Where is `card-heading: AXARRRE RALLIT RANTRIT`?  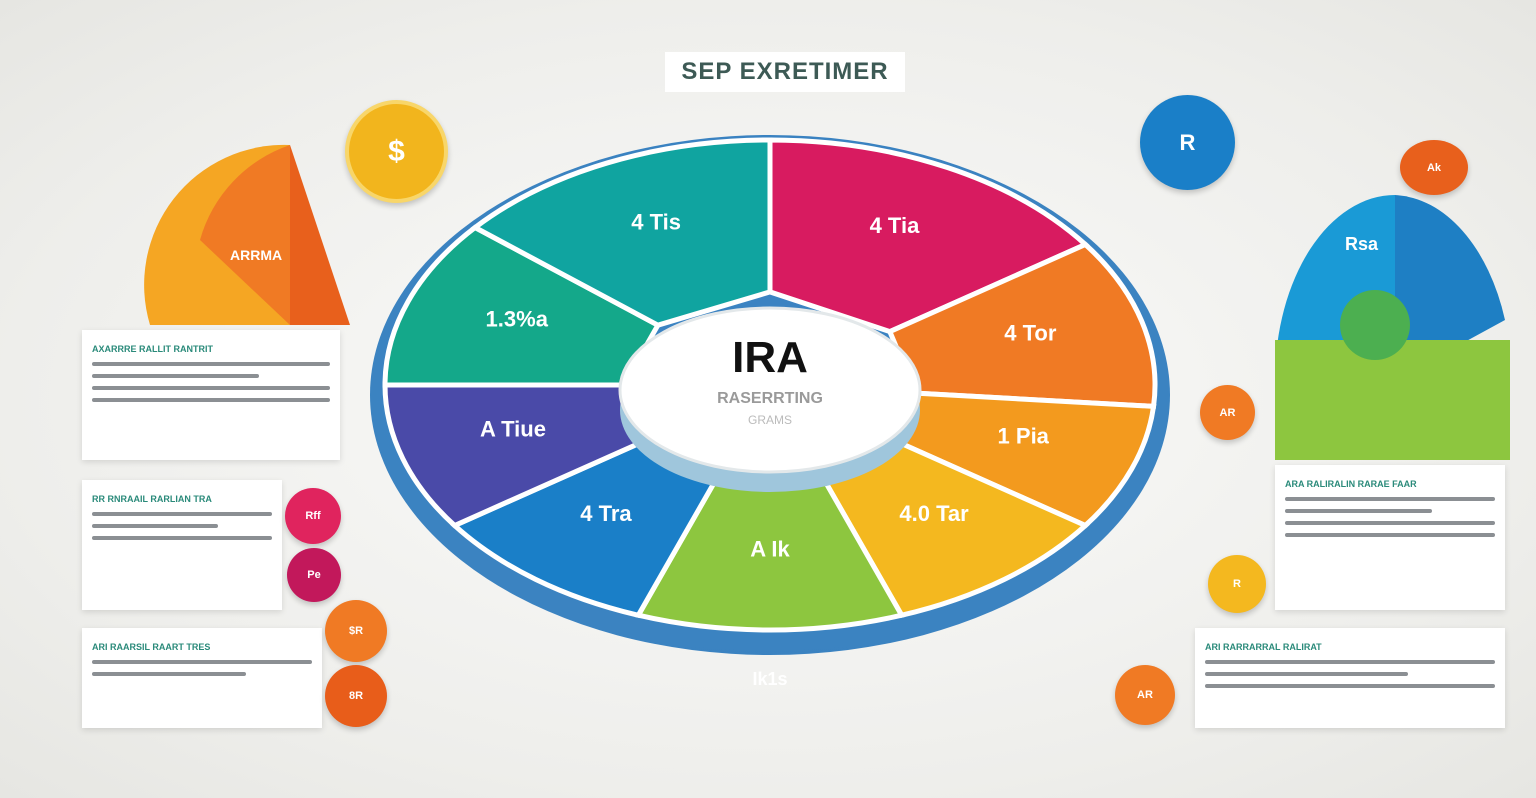 card-heading: AXARRRE RALLIT RANTRIT is located at coordinates (152, 349).